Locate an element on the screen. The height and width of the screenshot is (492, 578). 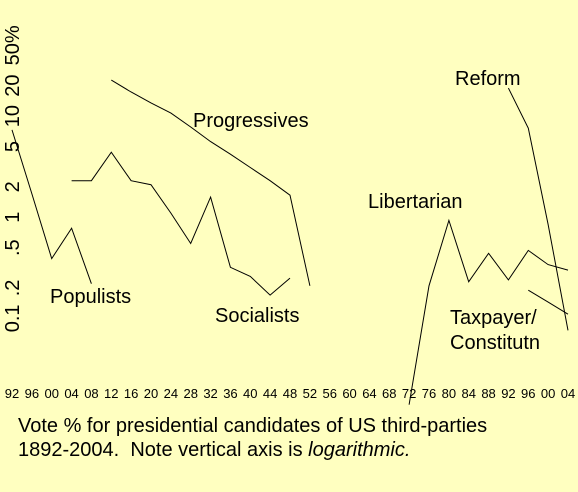
x-tick-label: 64 is located at coordinates (369, 393).